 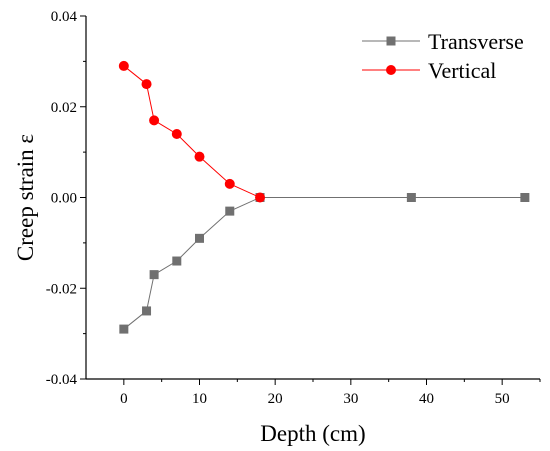 What do you see at coordinates (124, 399) in the screenshot?
I see `x-tick-label: 0` at bounding box center [124, 399].